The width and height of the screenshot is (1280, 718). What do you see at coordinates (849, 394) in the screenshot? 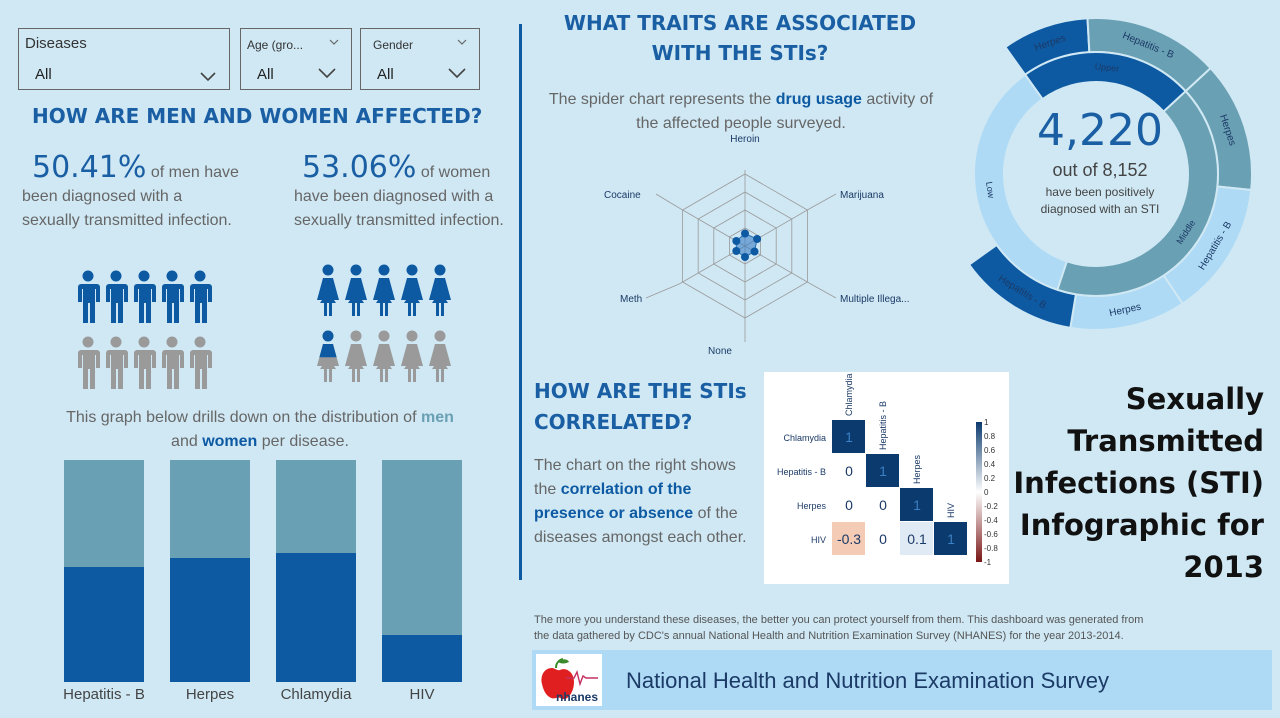
I see `heatmap-col-label: Chlamydia` at bounding box center [849, 394].